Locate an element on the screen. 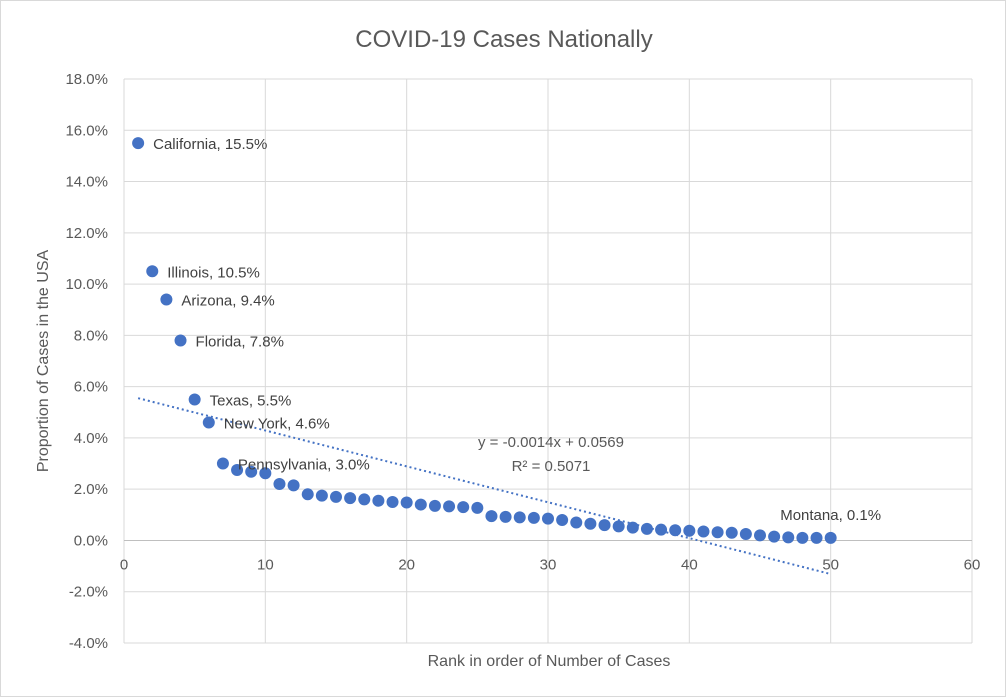 Image resolution: width=1006 pixels, height=697 pixels. y-tick-label: 6.0% is located at coordinates (91, 387).